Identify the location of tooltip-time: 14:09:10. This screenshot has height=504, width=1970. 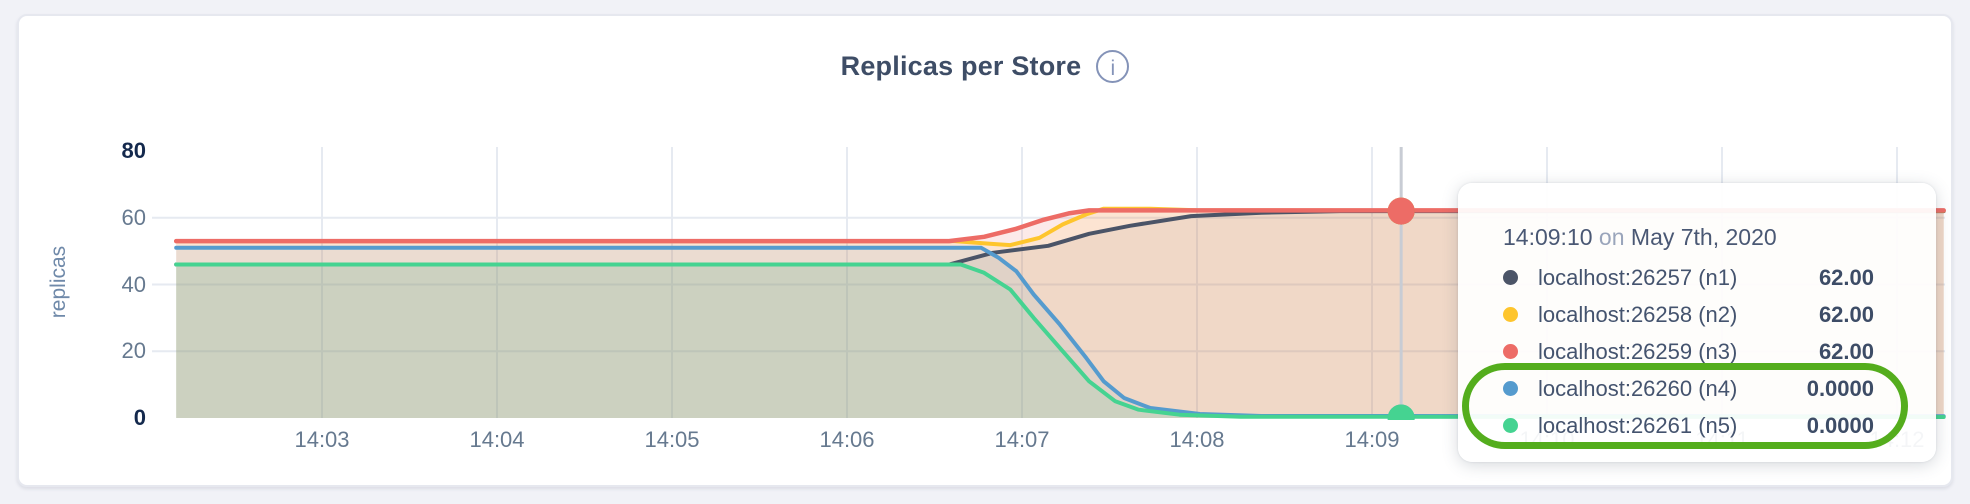
(1548, 237).